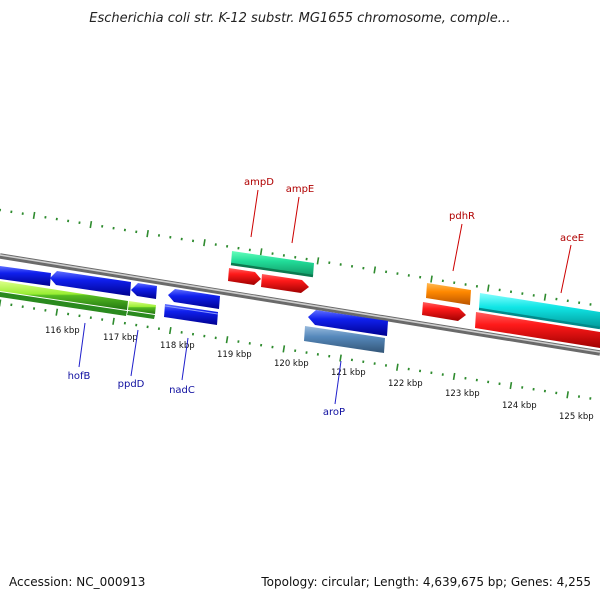  I want to click on gene-label-hofB: hofB, so click(79, 376).